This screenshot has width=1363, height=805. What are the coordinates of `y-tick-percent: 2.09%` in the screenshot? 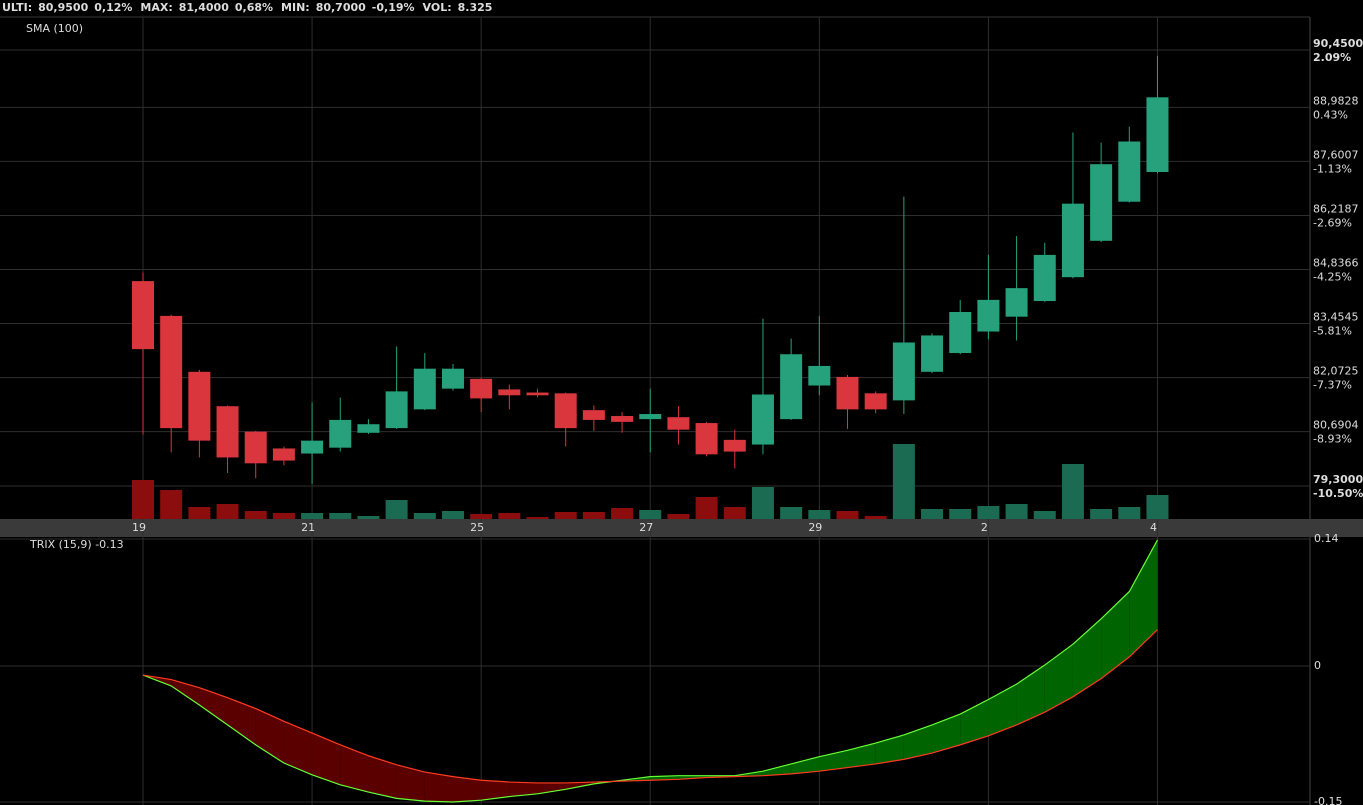 It's located at (1332, 57).